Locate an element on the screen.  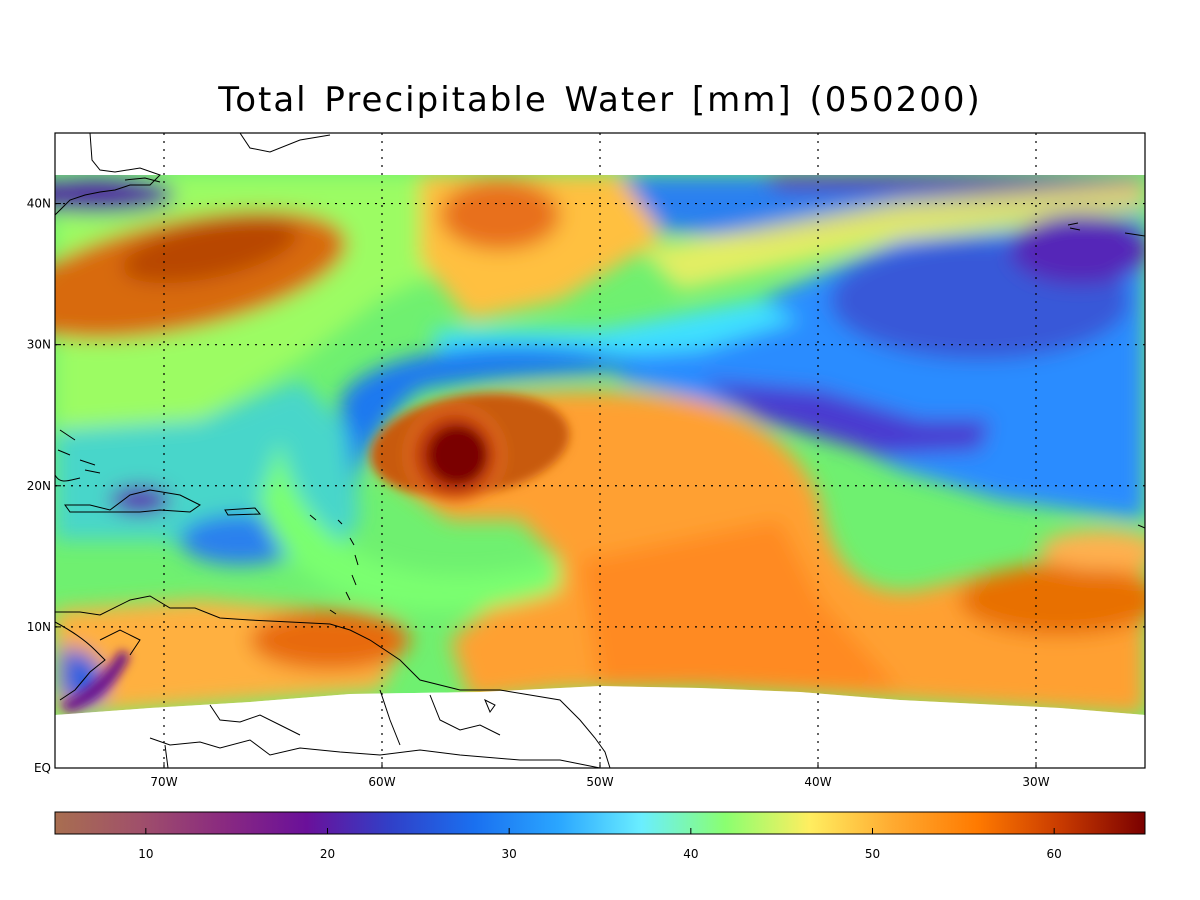
colorbar-tick-label-4: 50 is located at coordinates (872, 854).